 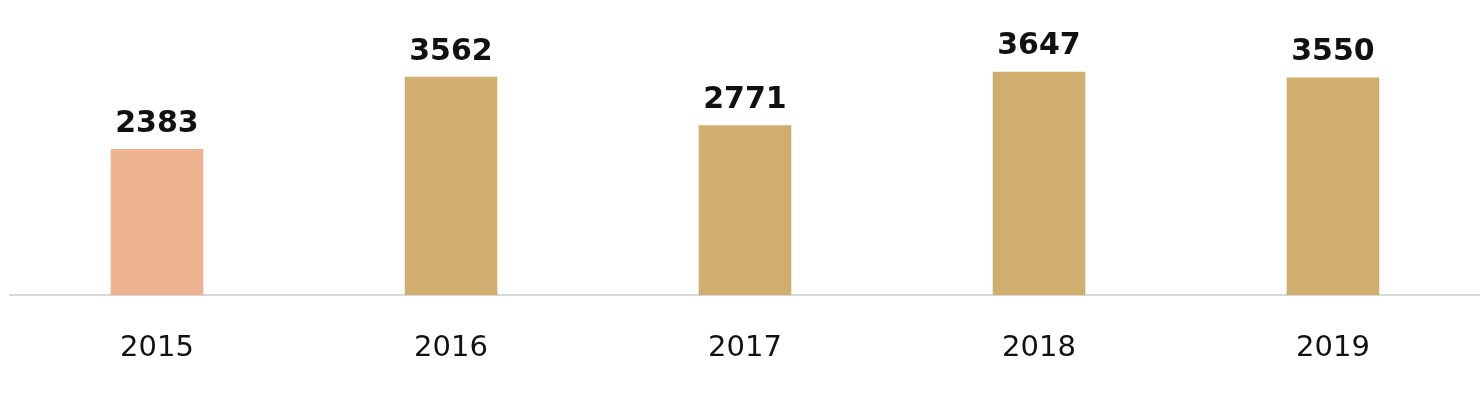 What do you see at coordinates (451, 346) in the screenshot?
I see `x-tick-label: 2016` at bounding box center [451, 346].